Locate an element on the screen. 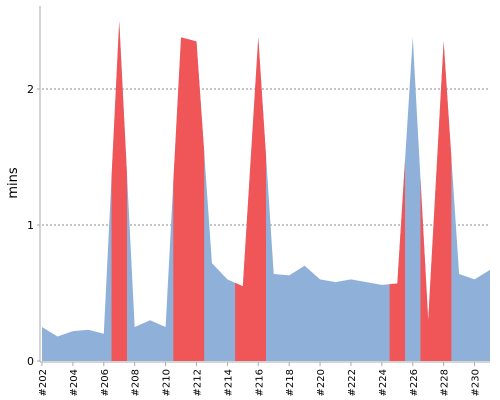 This screenshot has width=500, height=400. x-tick-label: #214 is located at coordinates (228, 382).